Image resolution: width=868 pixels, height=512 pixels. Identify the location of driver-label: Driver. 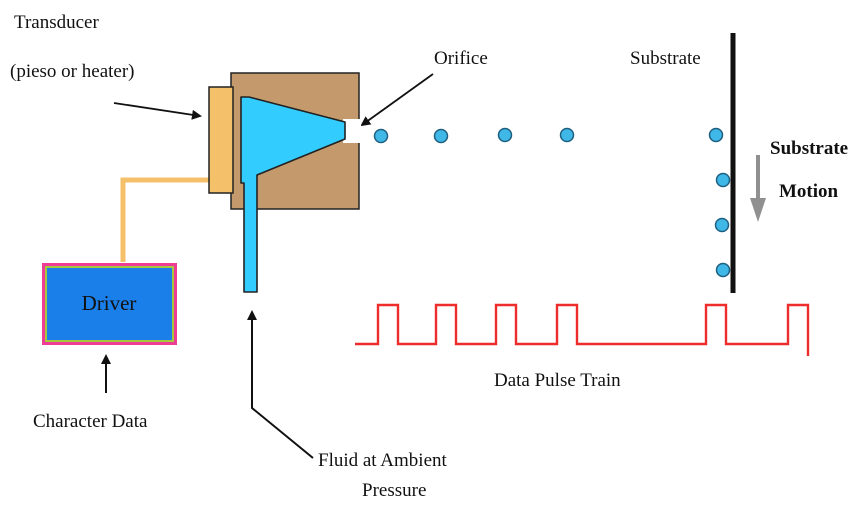
(109, 303).